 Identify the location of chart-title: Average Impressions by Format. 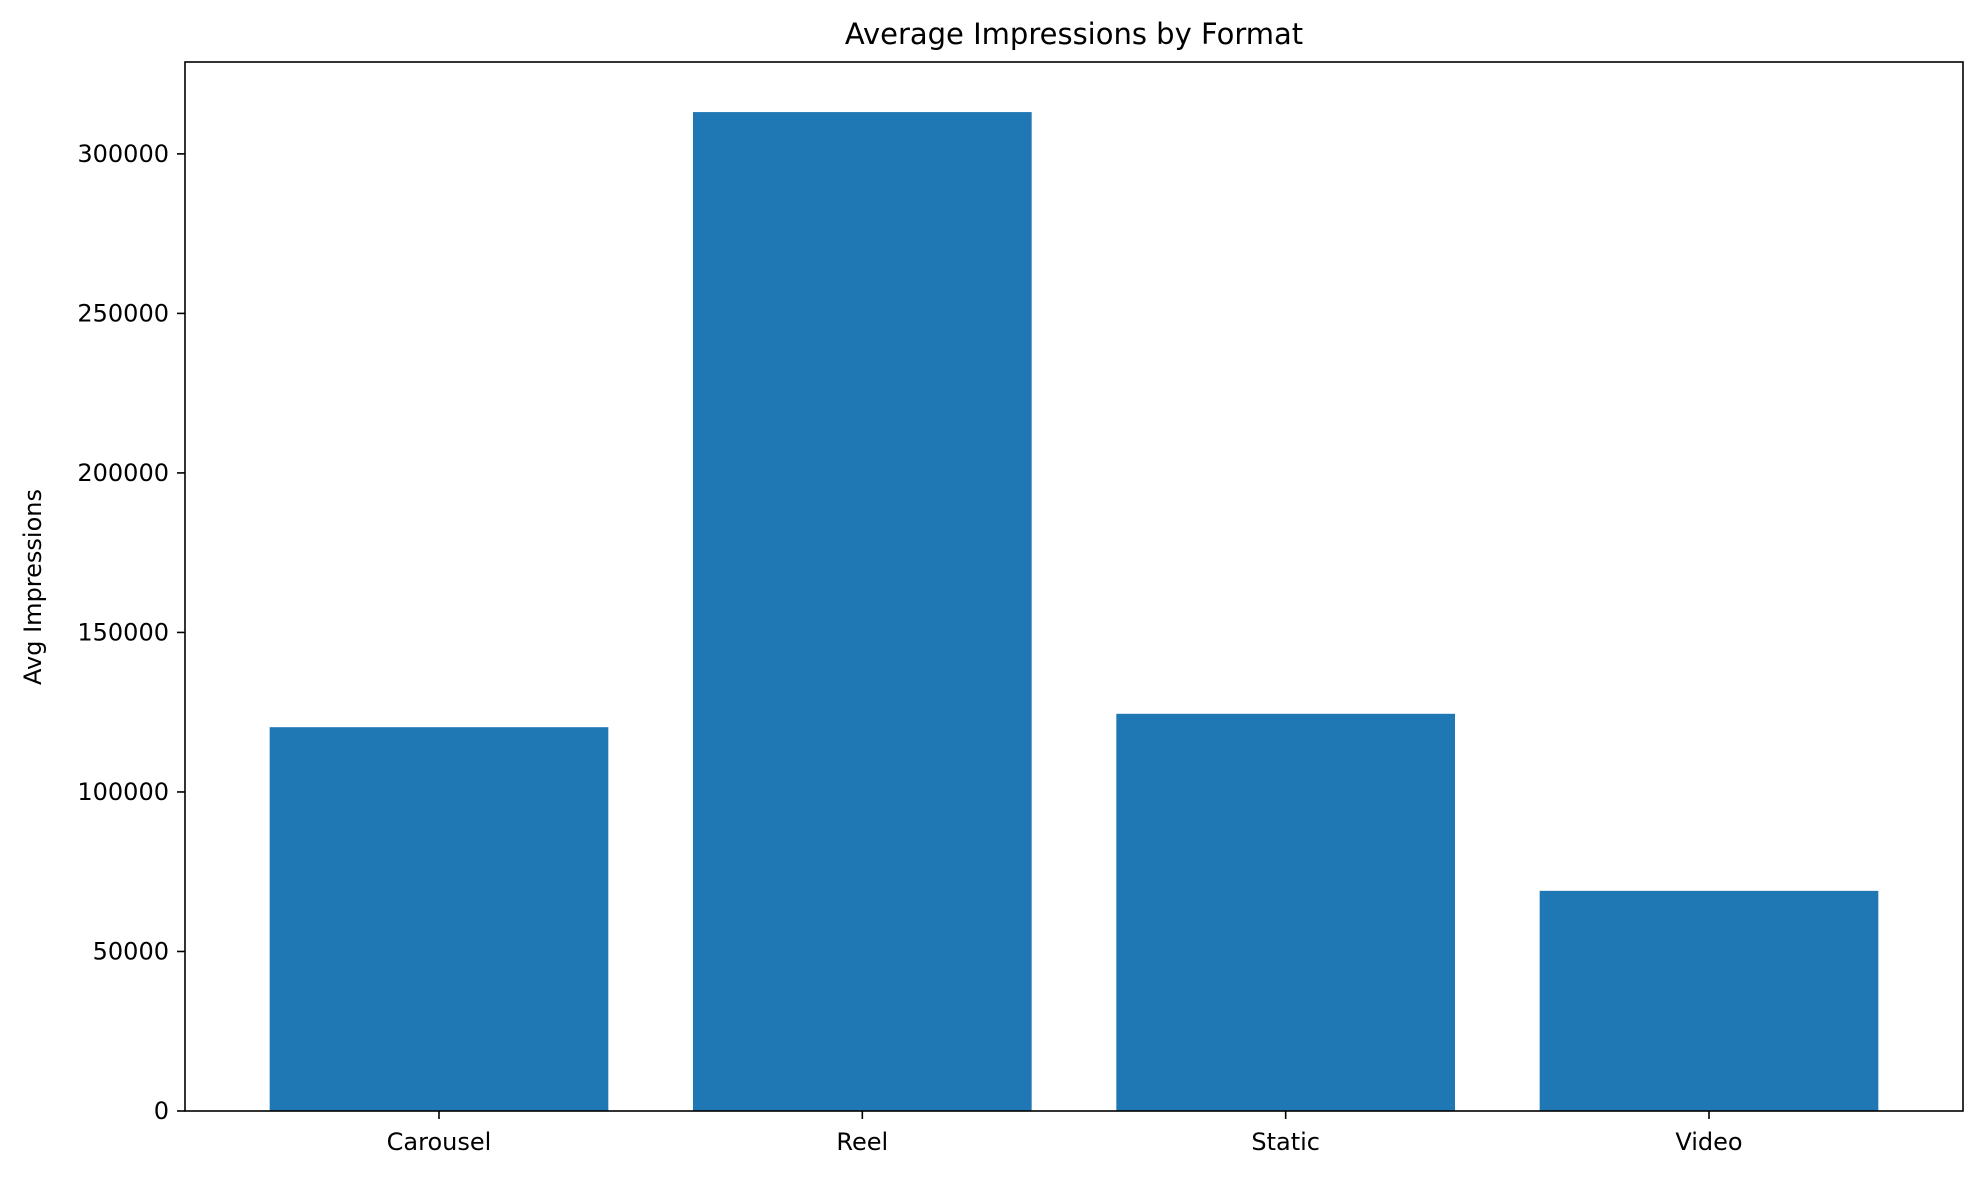
(1074, 34).